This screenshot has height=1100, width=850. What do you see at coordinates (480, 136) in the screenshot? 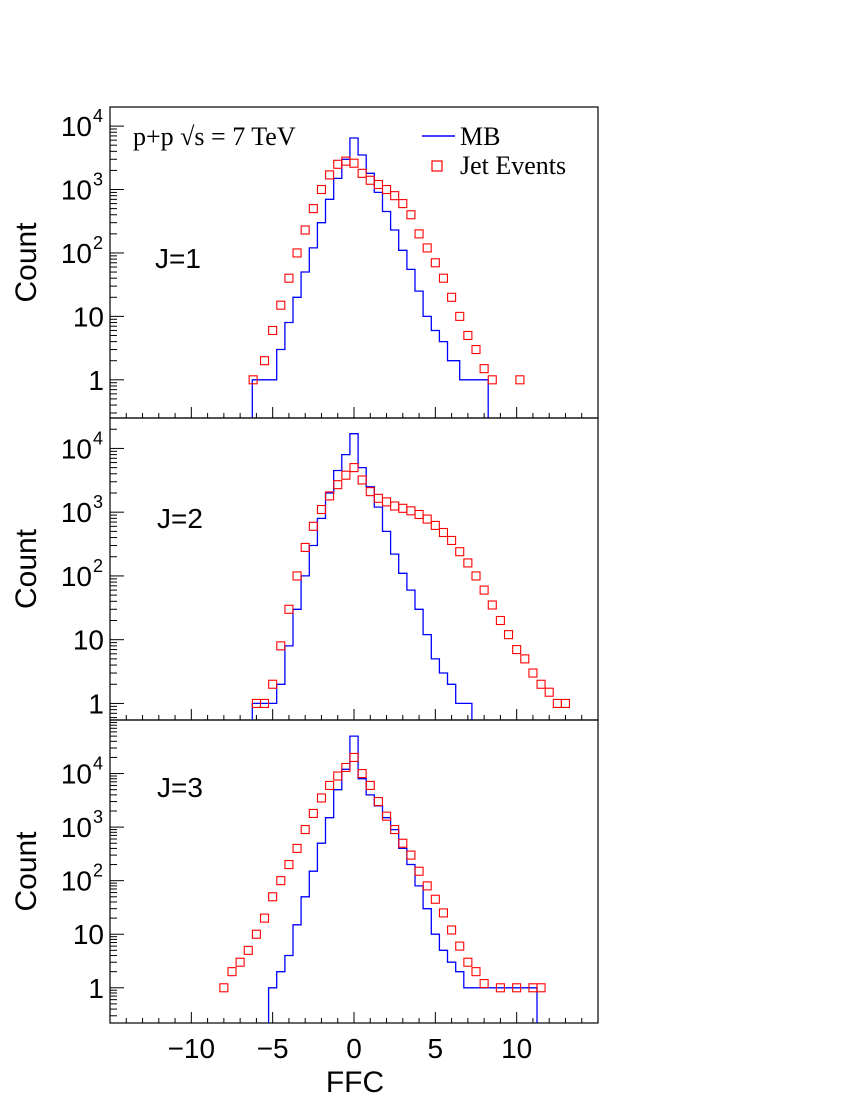
I see `legend-mb-label: MB` at bounding box center [480, 136].